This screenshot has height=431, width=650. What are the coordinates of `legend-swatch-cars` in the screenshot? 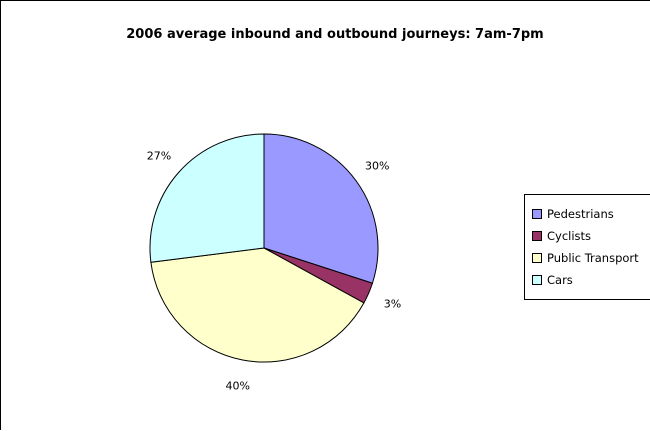 It's located at (537, 280).